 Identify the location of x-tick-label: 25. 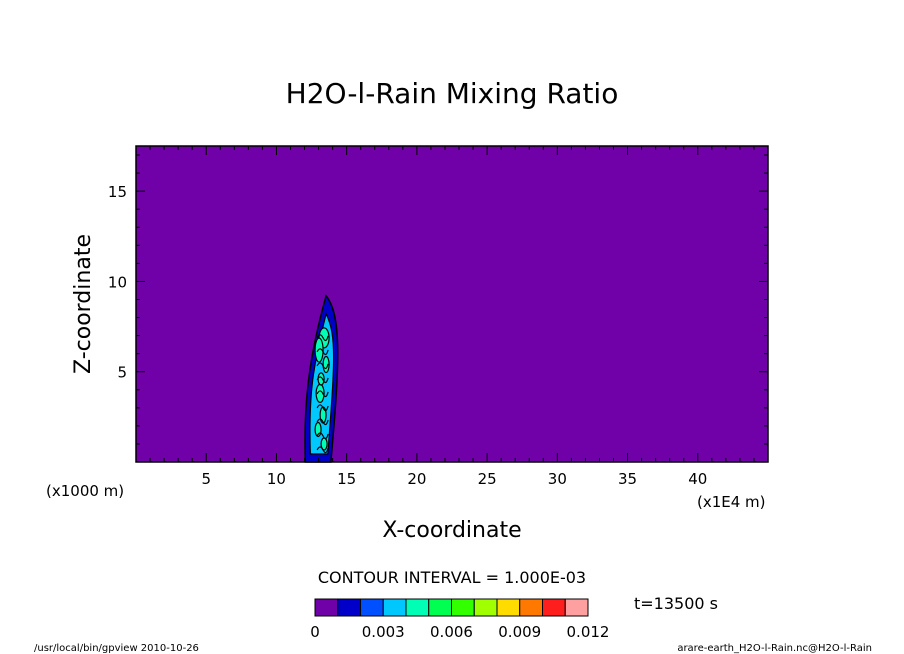
(487, 479).